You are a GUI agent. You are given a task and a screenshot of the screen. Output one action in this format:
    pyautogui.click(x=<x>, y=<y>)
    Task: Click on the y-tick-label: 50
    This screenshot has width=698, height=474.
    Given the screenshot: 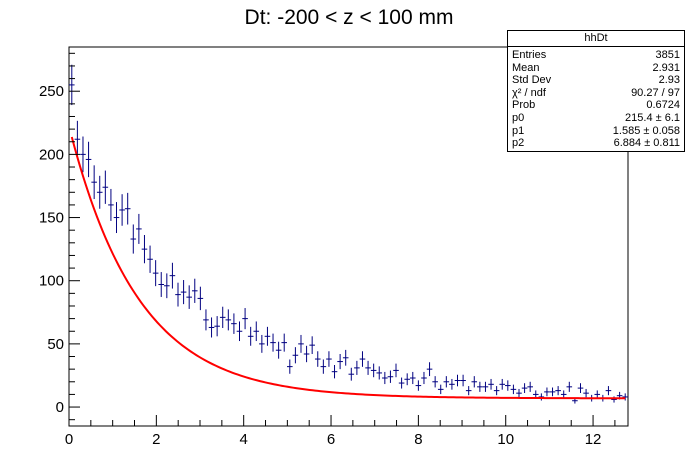 What is the action you would take?
    pyautogui.click(x=55, y=344)
    